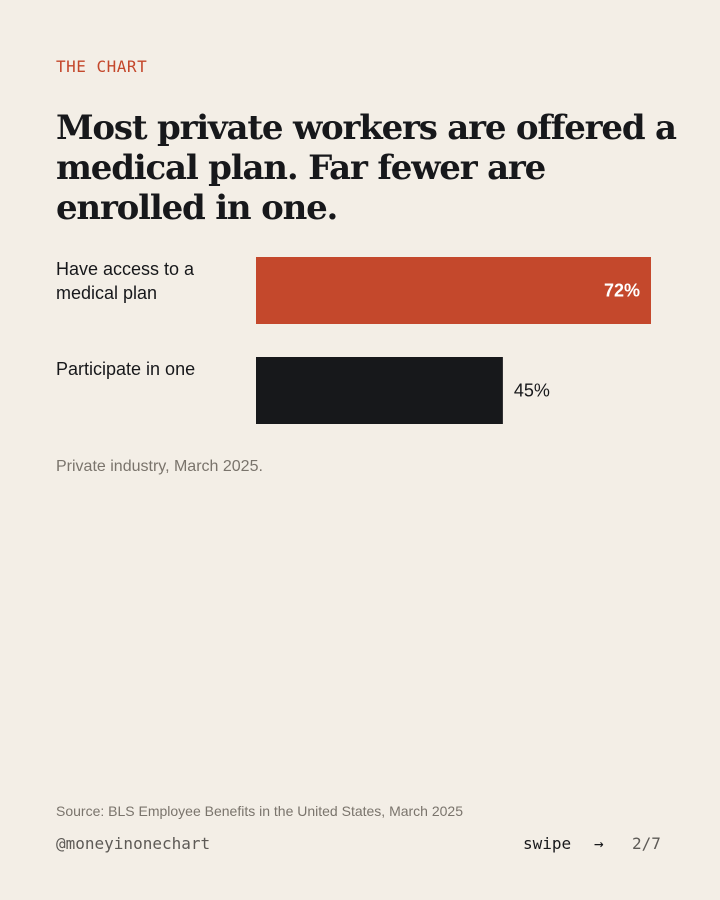 The image size is (720, 900). What do you see at coordinates (622, 291) in the screenshot?
I see `value-label: 72%` at bounding box center [622, 291].